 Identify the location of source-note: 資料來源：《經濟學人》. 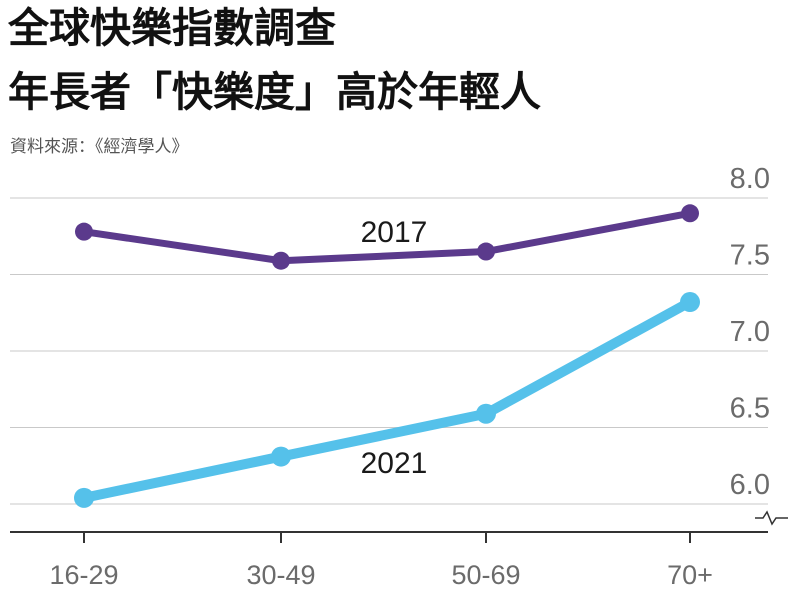
(99, 147).